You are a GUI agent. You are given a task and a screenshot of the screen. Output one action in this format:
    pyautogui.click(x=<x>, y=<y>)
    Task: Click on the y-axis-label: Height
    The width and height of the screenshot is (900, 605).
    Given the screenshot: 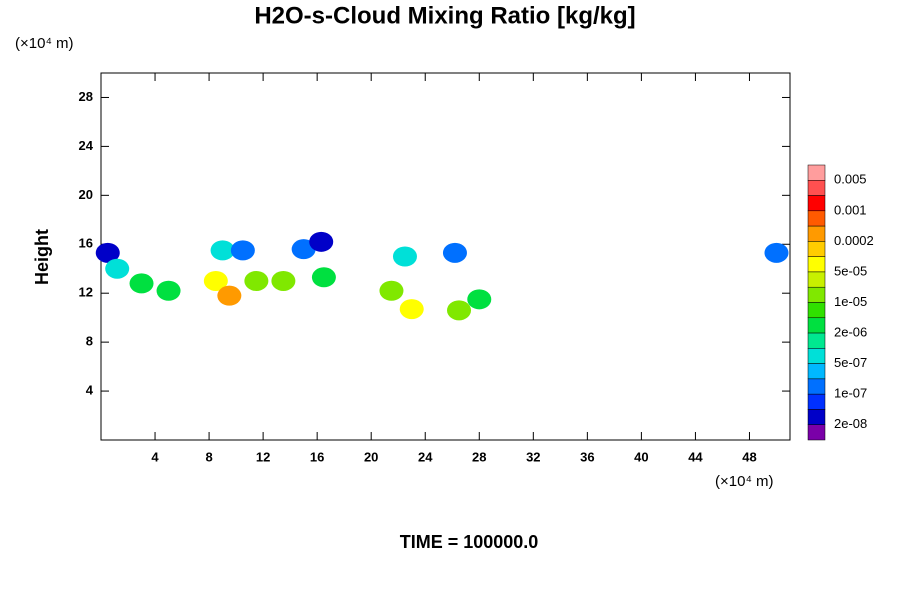 What is the action you would take?
    pyautogui.click(x=42, y=257)
    